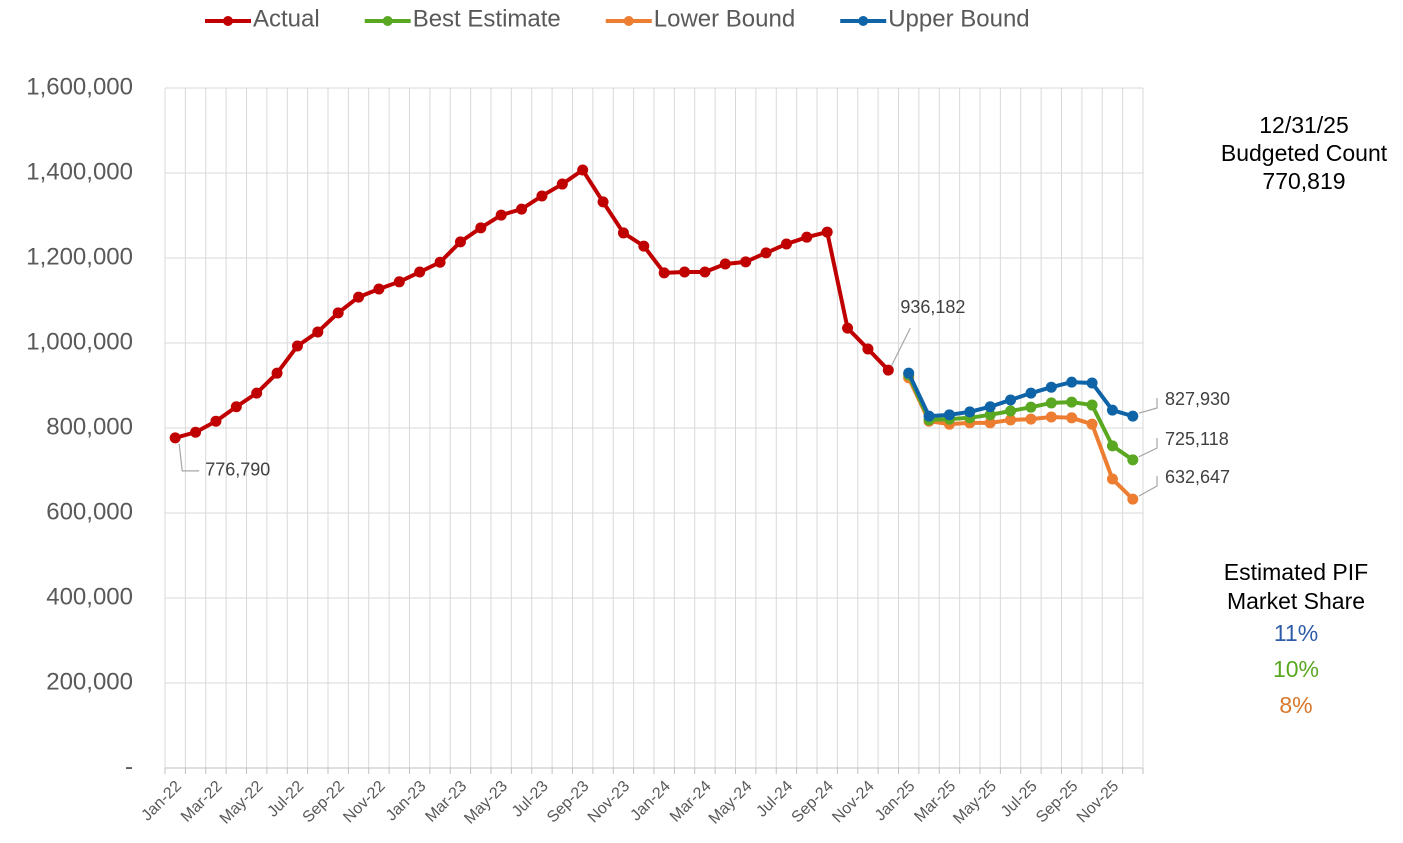 The height and width of the screenshot is (843, 1403). Describe the element at coordinates (975, 803) in the screenshot. I see `x-tick-label: May-25` at that location.